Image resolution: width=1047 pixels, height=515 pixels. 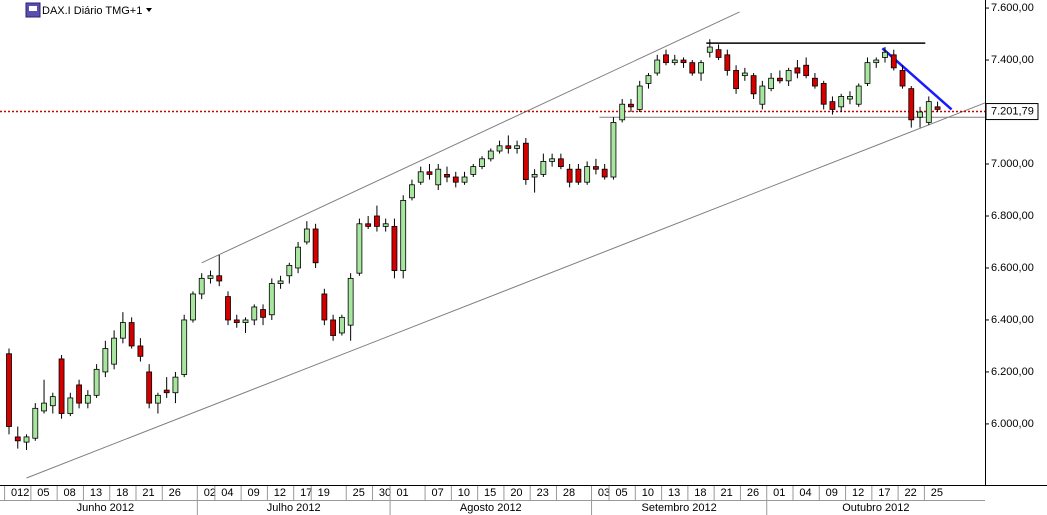 What do you see at coordinates (1012, 372) in the screenshot?
I see `y-tick-label: 6.200,00` at bounding box center [1012, 372].